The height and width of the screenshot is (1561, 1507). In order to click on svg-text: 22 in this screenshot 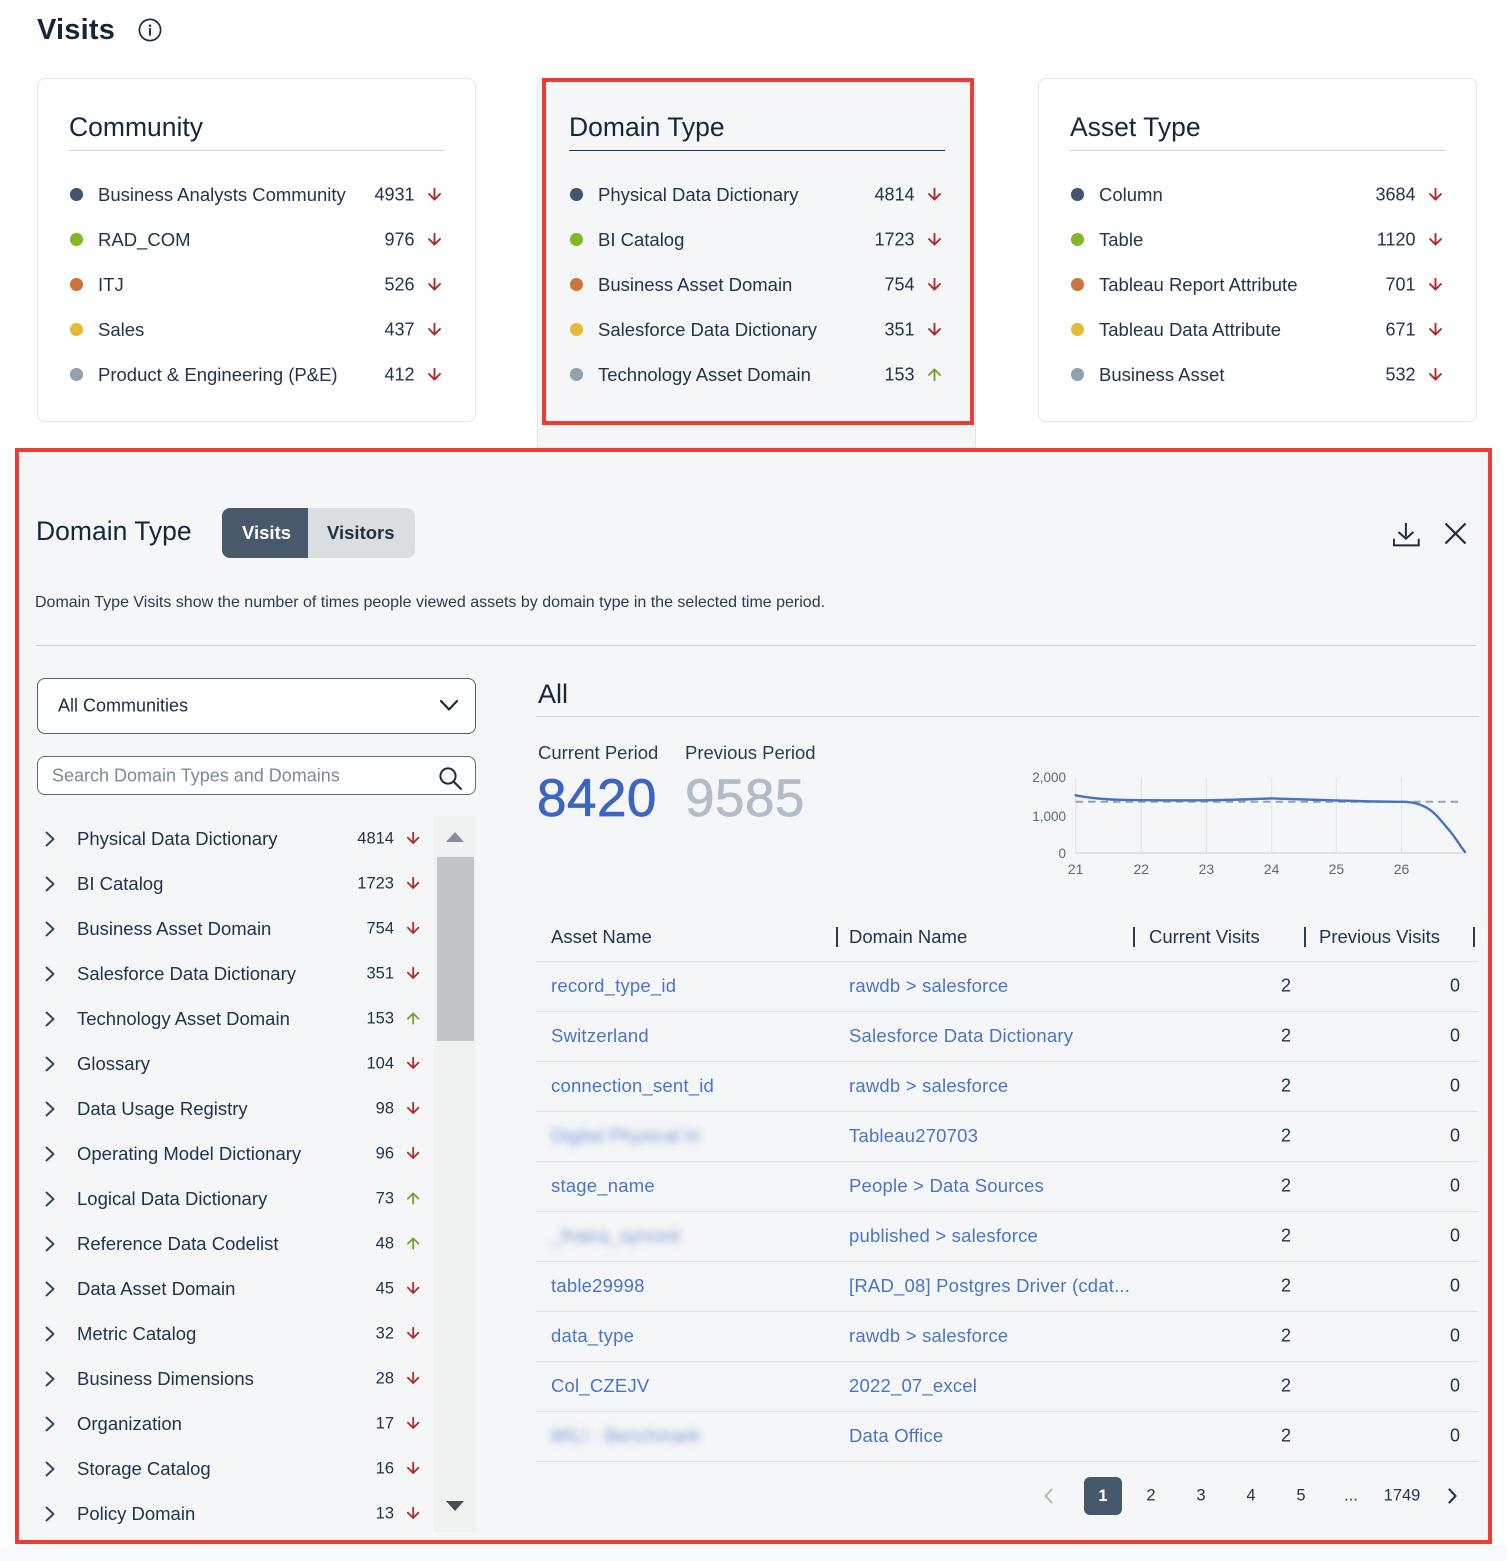, I will do `click(1142, 869)`.